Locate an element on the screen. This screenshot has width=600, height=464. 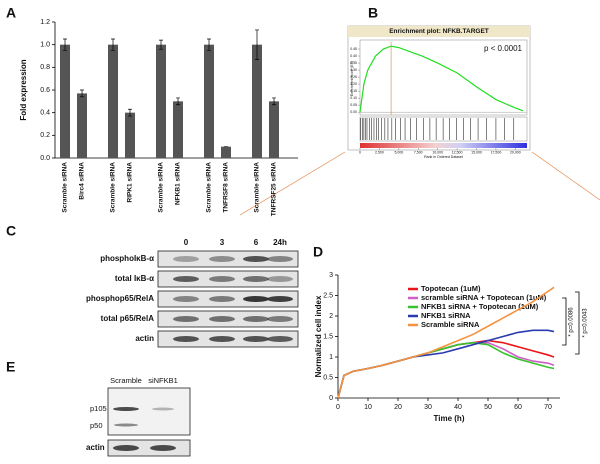
blot-row-label: actin is located at coordinates (144, 338).